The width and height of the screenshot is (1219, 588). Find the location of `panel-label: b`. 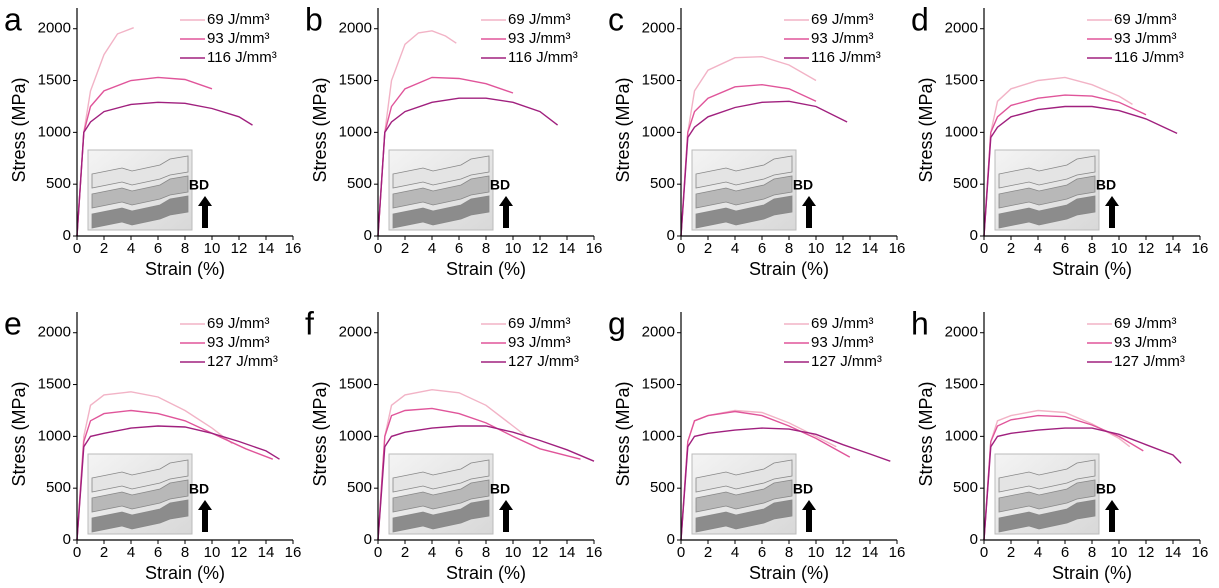

panel-label: b is located at coordinates (314, 19).